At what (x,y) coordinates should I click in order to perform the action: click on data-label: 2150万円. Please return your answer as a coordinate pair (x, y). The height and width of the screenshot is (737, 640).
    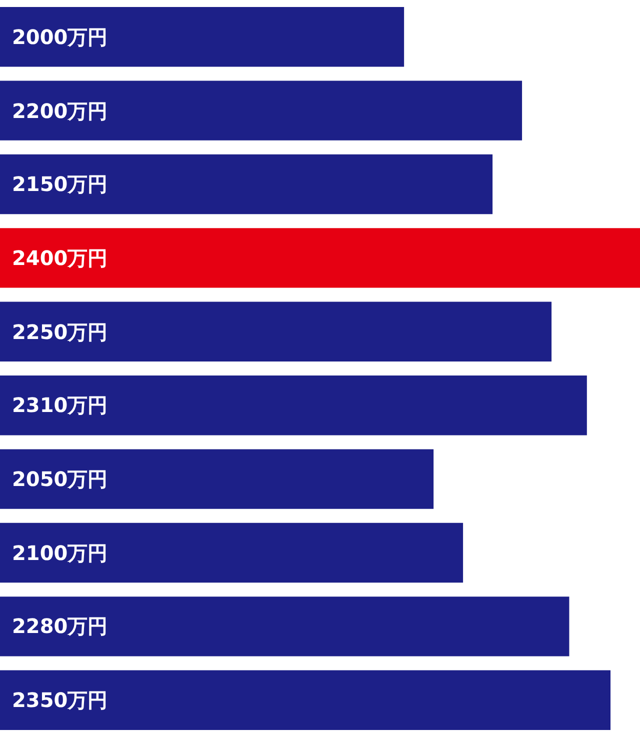
    Looking at the image, I should click on (60, 184).